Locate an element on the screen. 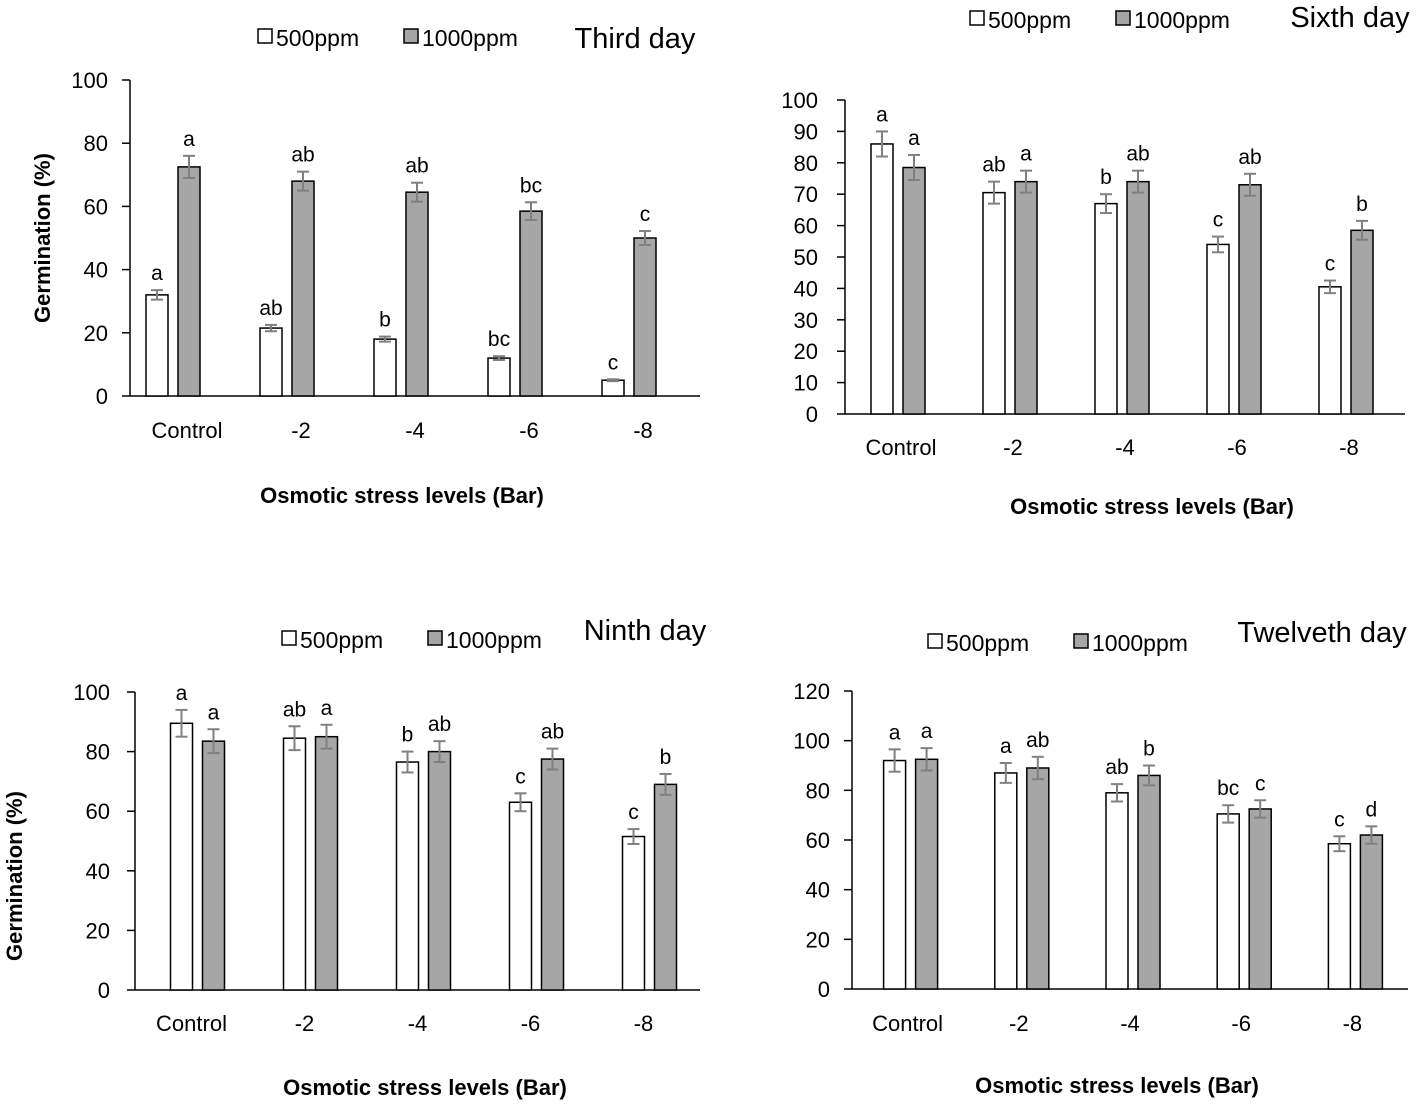  y-tick-label: 50 is located at coordinates (806, 257).